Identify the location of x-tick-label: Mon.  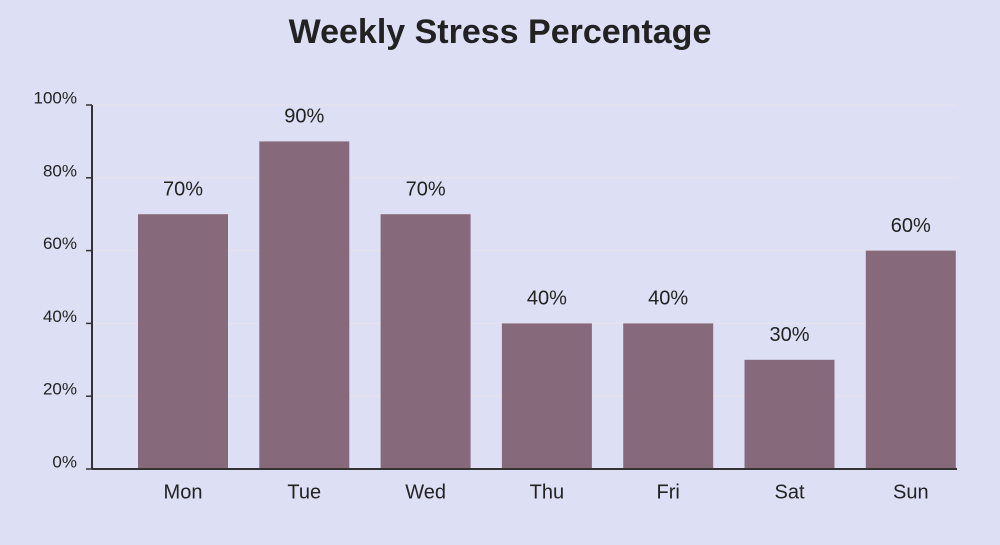
(183, 492).